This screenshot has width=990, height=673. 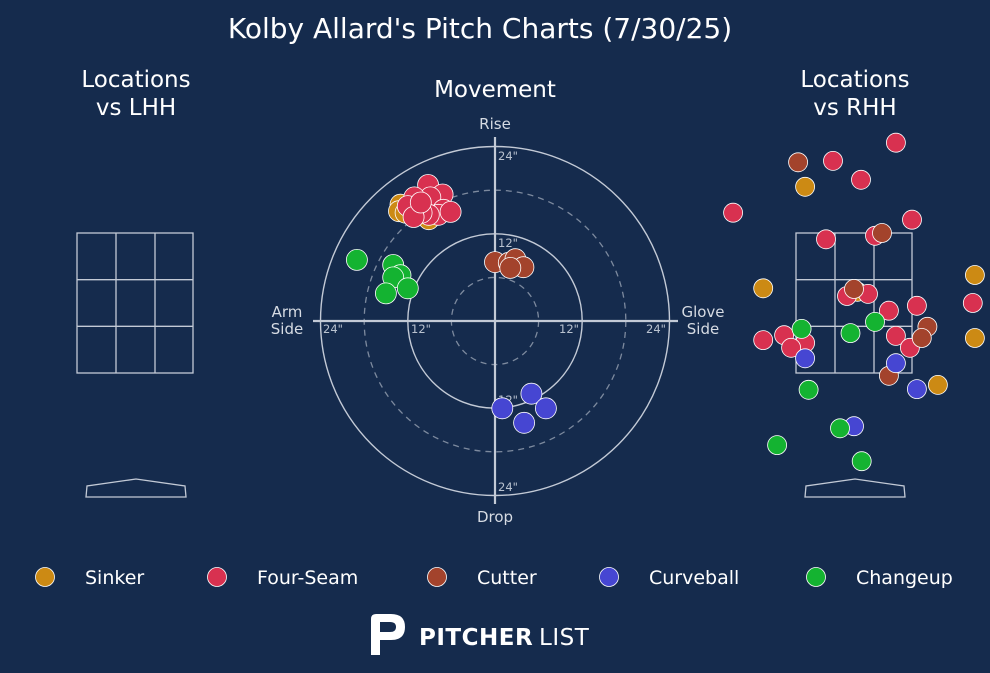 What do you see at coordinates (45, 577) in the screenshot?
I see `legend-marker-sinker` at bounding box center [45, 577].